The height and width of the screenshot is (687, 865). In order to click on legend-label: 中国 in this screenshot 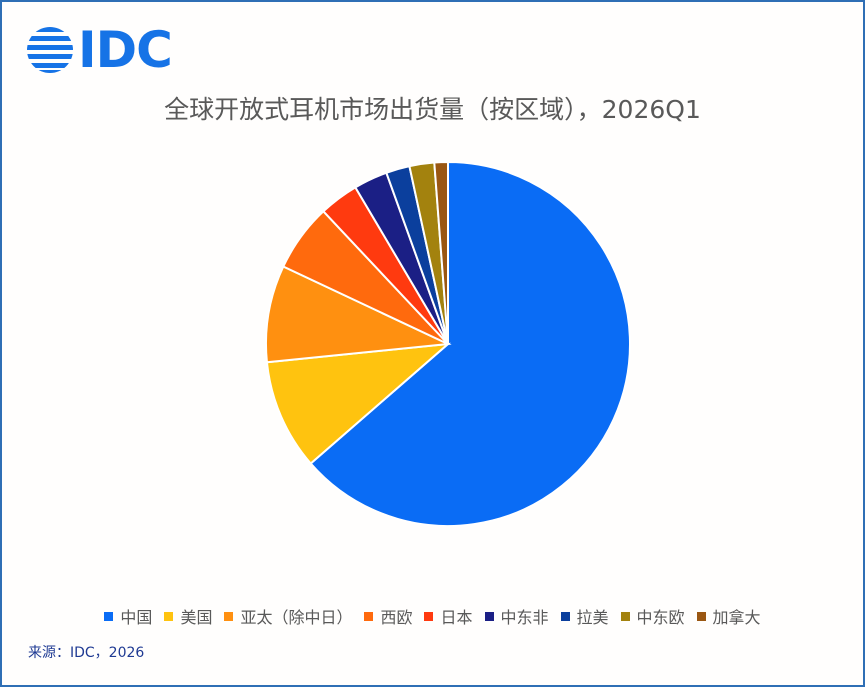, I will do `click(136, 617)`.